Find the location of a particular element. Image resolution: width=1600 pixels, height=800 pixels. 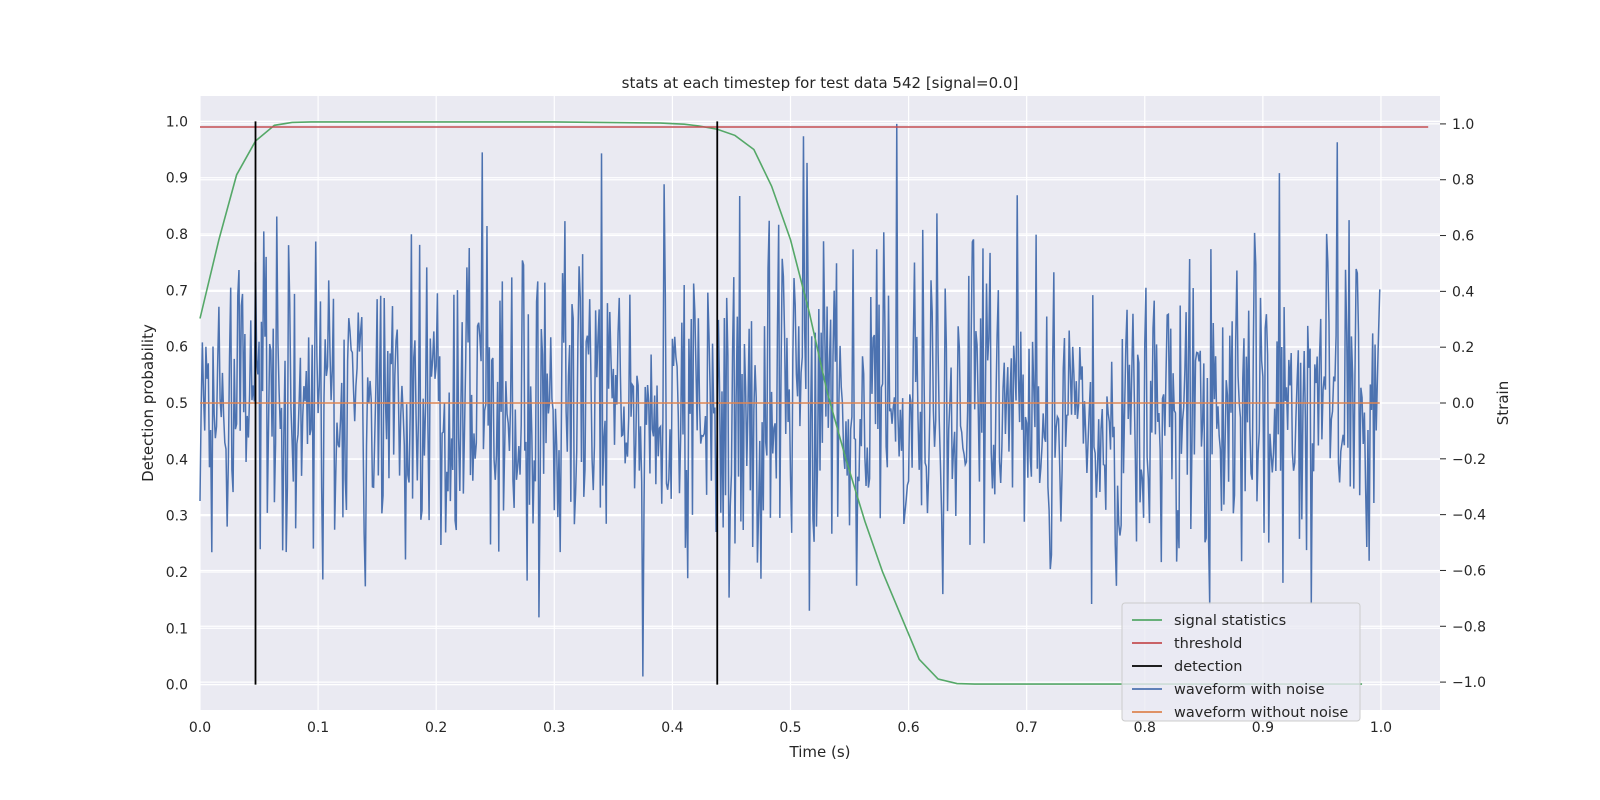

y-right-tick-label: 0.2 is located at coordinates (1463, 348).